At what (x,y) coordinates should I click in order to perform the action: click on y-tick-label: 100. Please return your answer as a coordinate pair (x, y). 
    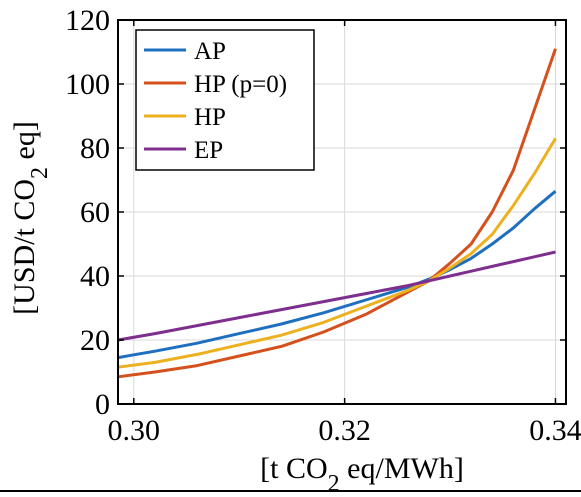
    Looking at the image, I should click on (87, 84).